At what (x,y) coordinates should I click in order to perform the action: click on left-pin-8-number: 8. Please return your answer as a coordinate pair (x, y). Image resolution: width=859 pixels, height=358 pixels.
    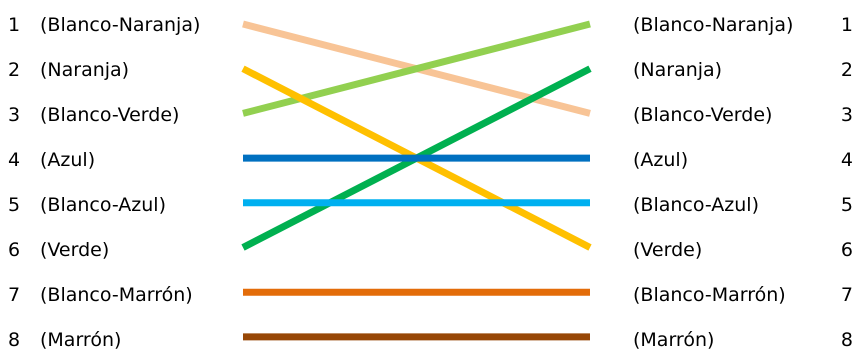
    Looking at the image, I should click on (14, 340).